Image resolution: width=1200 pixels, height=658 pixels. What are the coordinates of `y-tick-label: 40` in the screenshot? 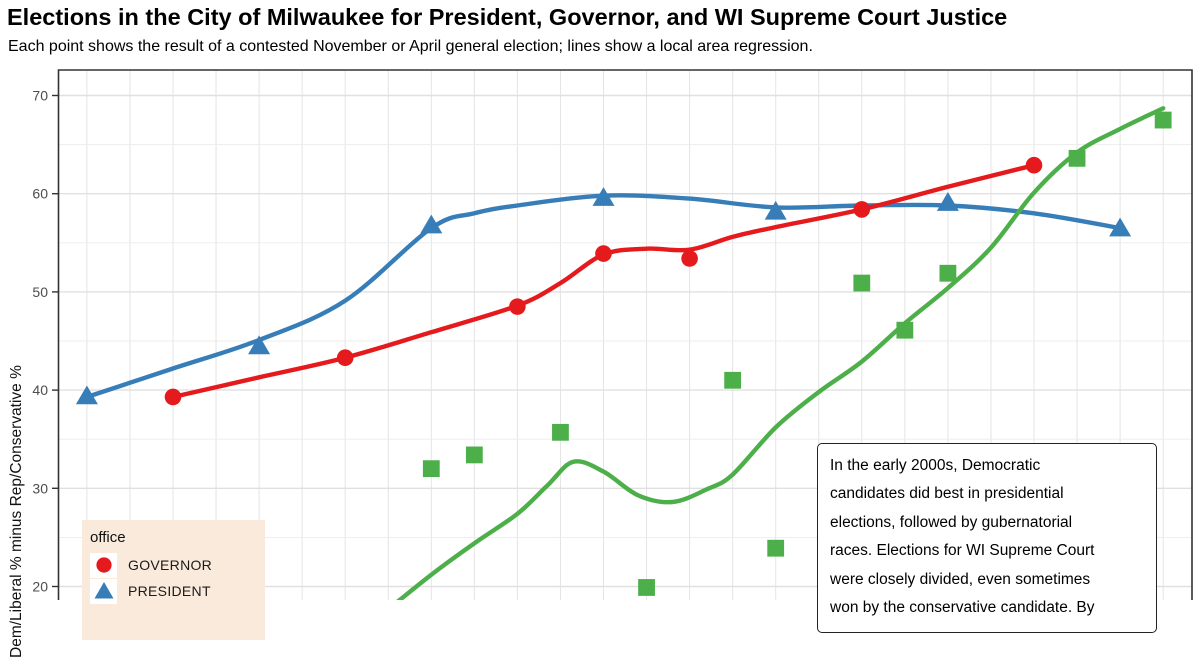 It's located at (40, 390).